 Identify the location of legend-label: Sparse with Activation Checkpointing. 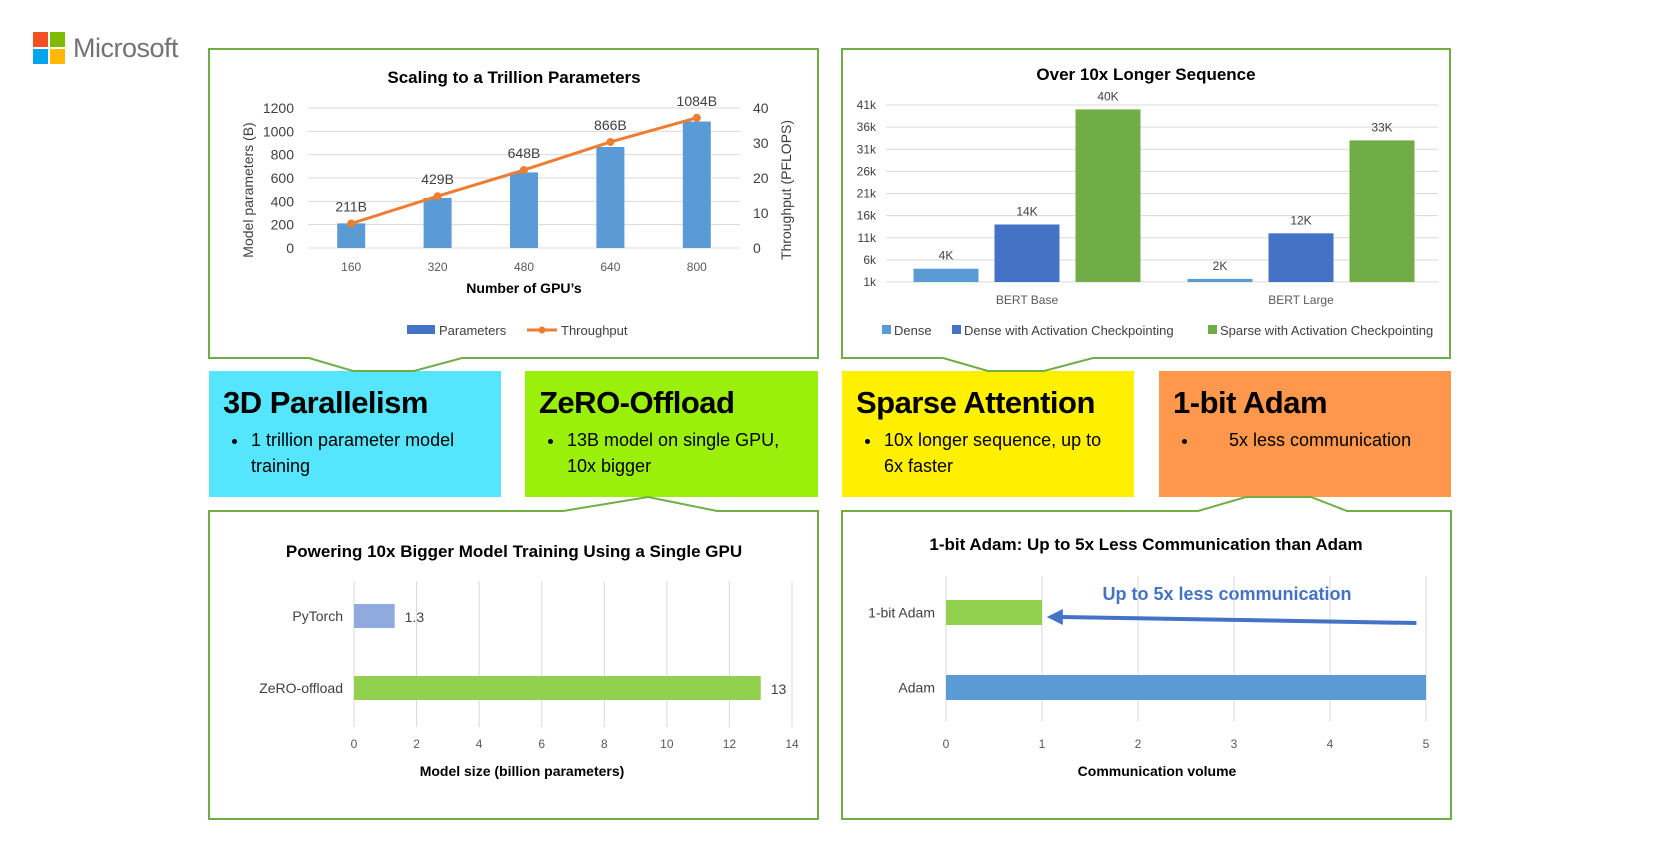
(1326, 330).